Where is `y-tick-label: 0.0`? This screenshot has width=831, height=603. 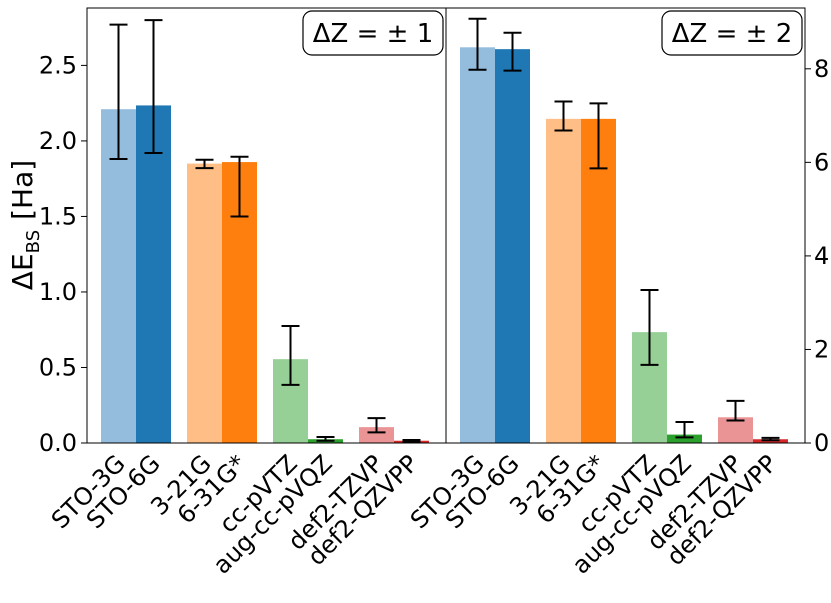 y-tick-label: 0.0 is located at coordinates (58, 443).